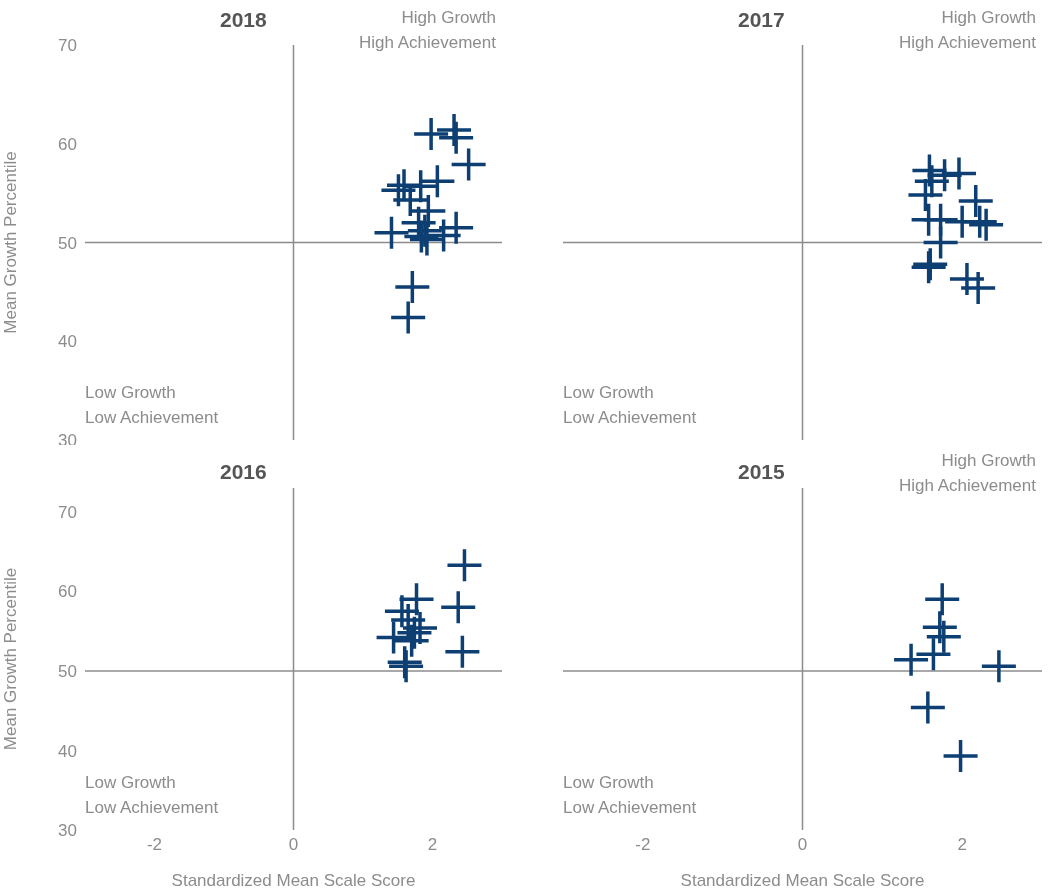 Image resolution: width=1057 pixels, height=892 pixels. What do you see at coordinates (761, 472) in the screenshot?
I see `chart-title: 2015` at bounding box center [761, 472].